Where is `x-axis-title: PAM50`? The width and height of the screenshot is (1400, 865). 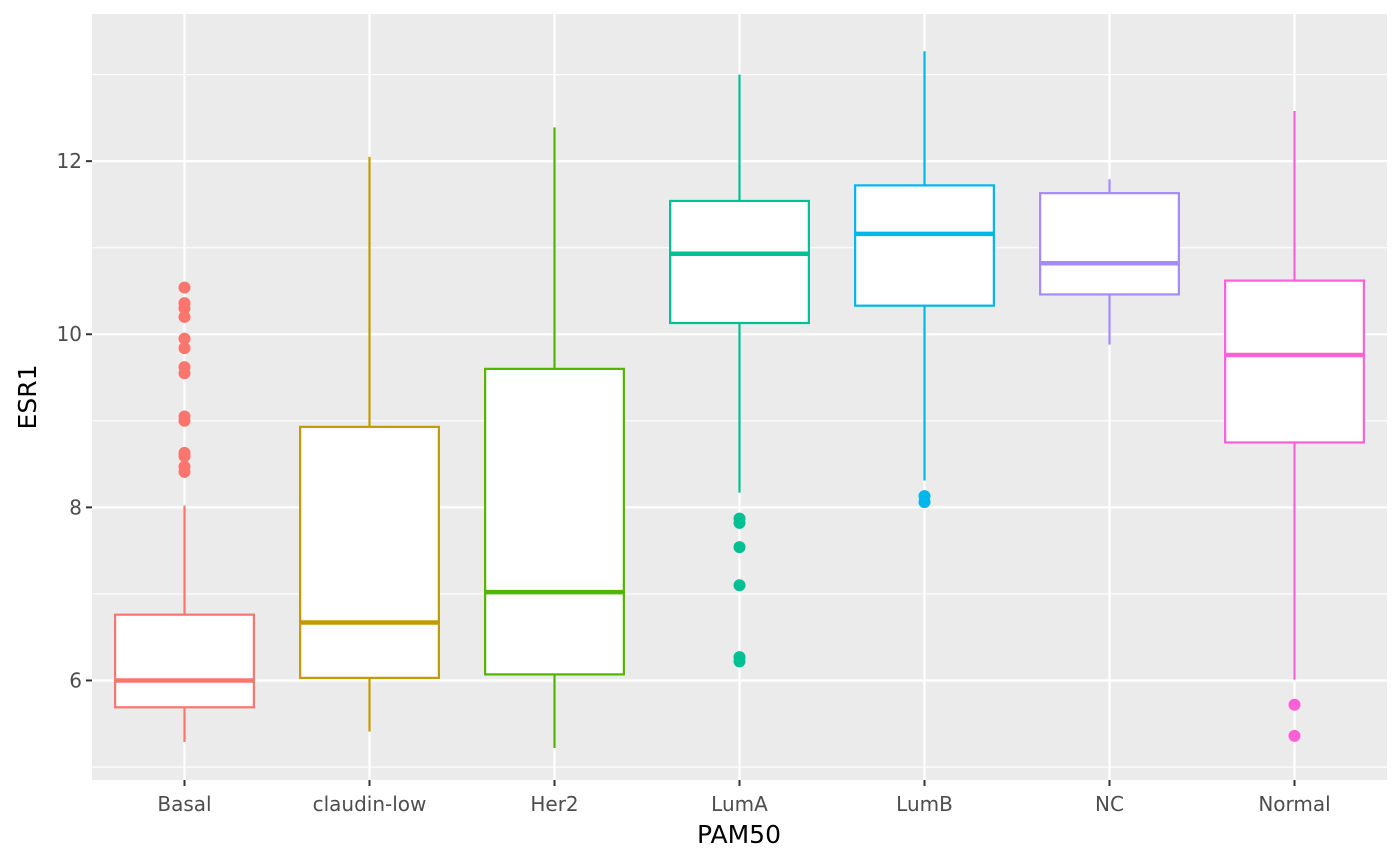 x-axis-title: PAM50 is located at coordinates (739, 834).